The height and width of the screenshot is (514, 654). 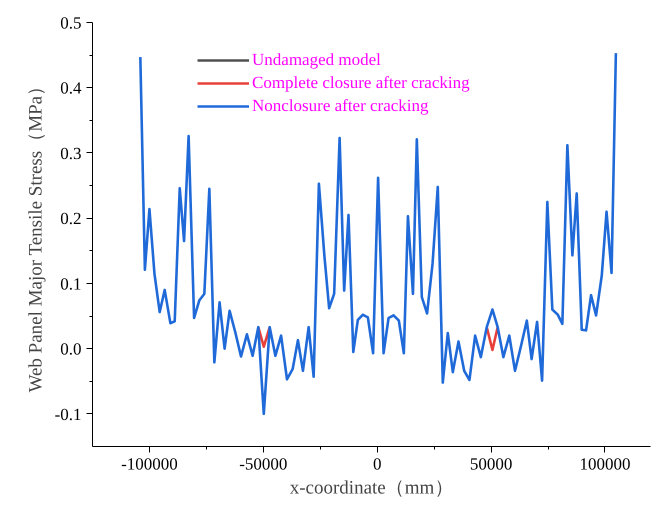 What do you see at coordinates (68, 414) in the screenshot?
I see `y-tick-label: -0.1` at bounding box center [68, 414].